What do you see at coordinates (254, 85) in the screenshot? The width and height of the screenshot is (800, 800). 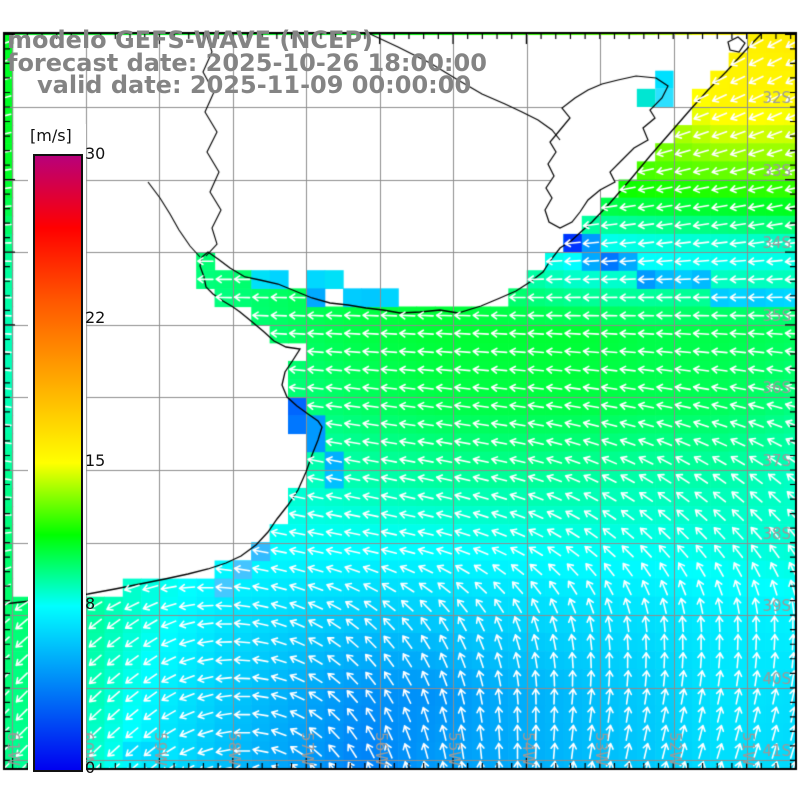 I see `valid-date-label: valid date: 2025-11-09 00:00:00` at bounding box center [254, 85].